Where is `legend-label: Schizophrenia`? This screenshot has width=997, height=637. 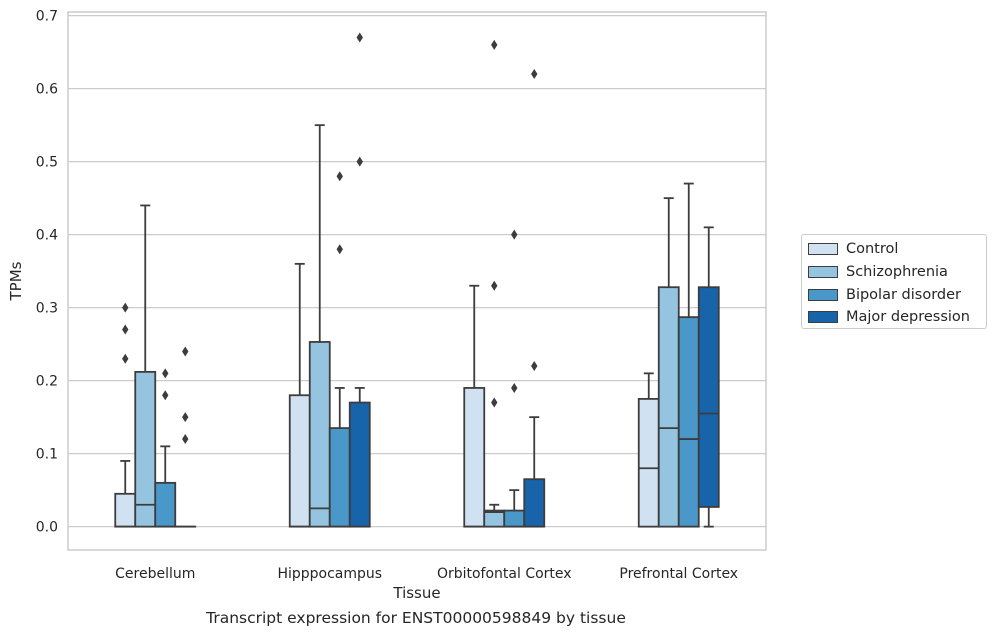 legend-label: Schizophrenia is located at coordinates (897, 272).